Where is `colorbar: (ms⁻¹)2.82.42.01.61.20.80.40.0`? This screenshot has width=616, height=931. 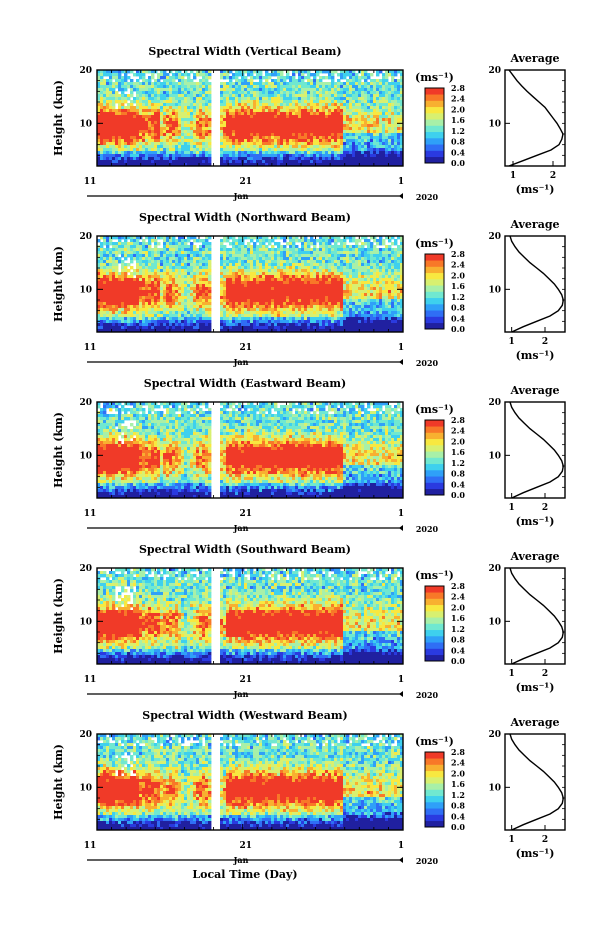
colorbar: (ms⁻¹)2.82.42.01.61.20.80.40.0 is located at coordinates (440, 119).